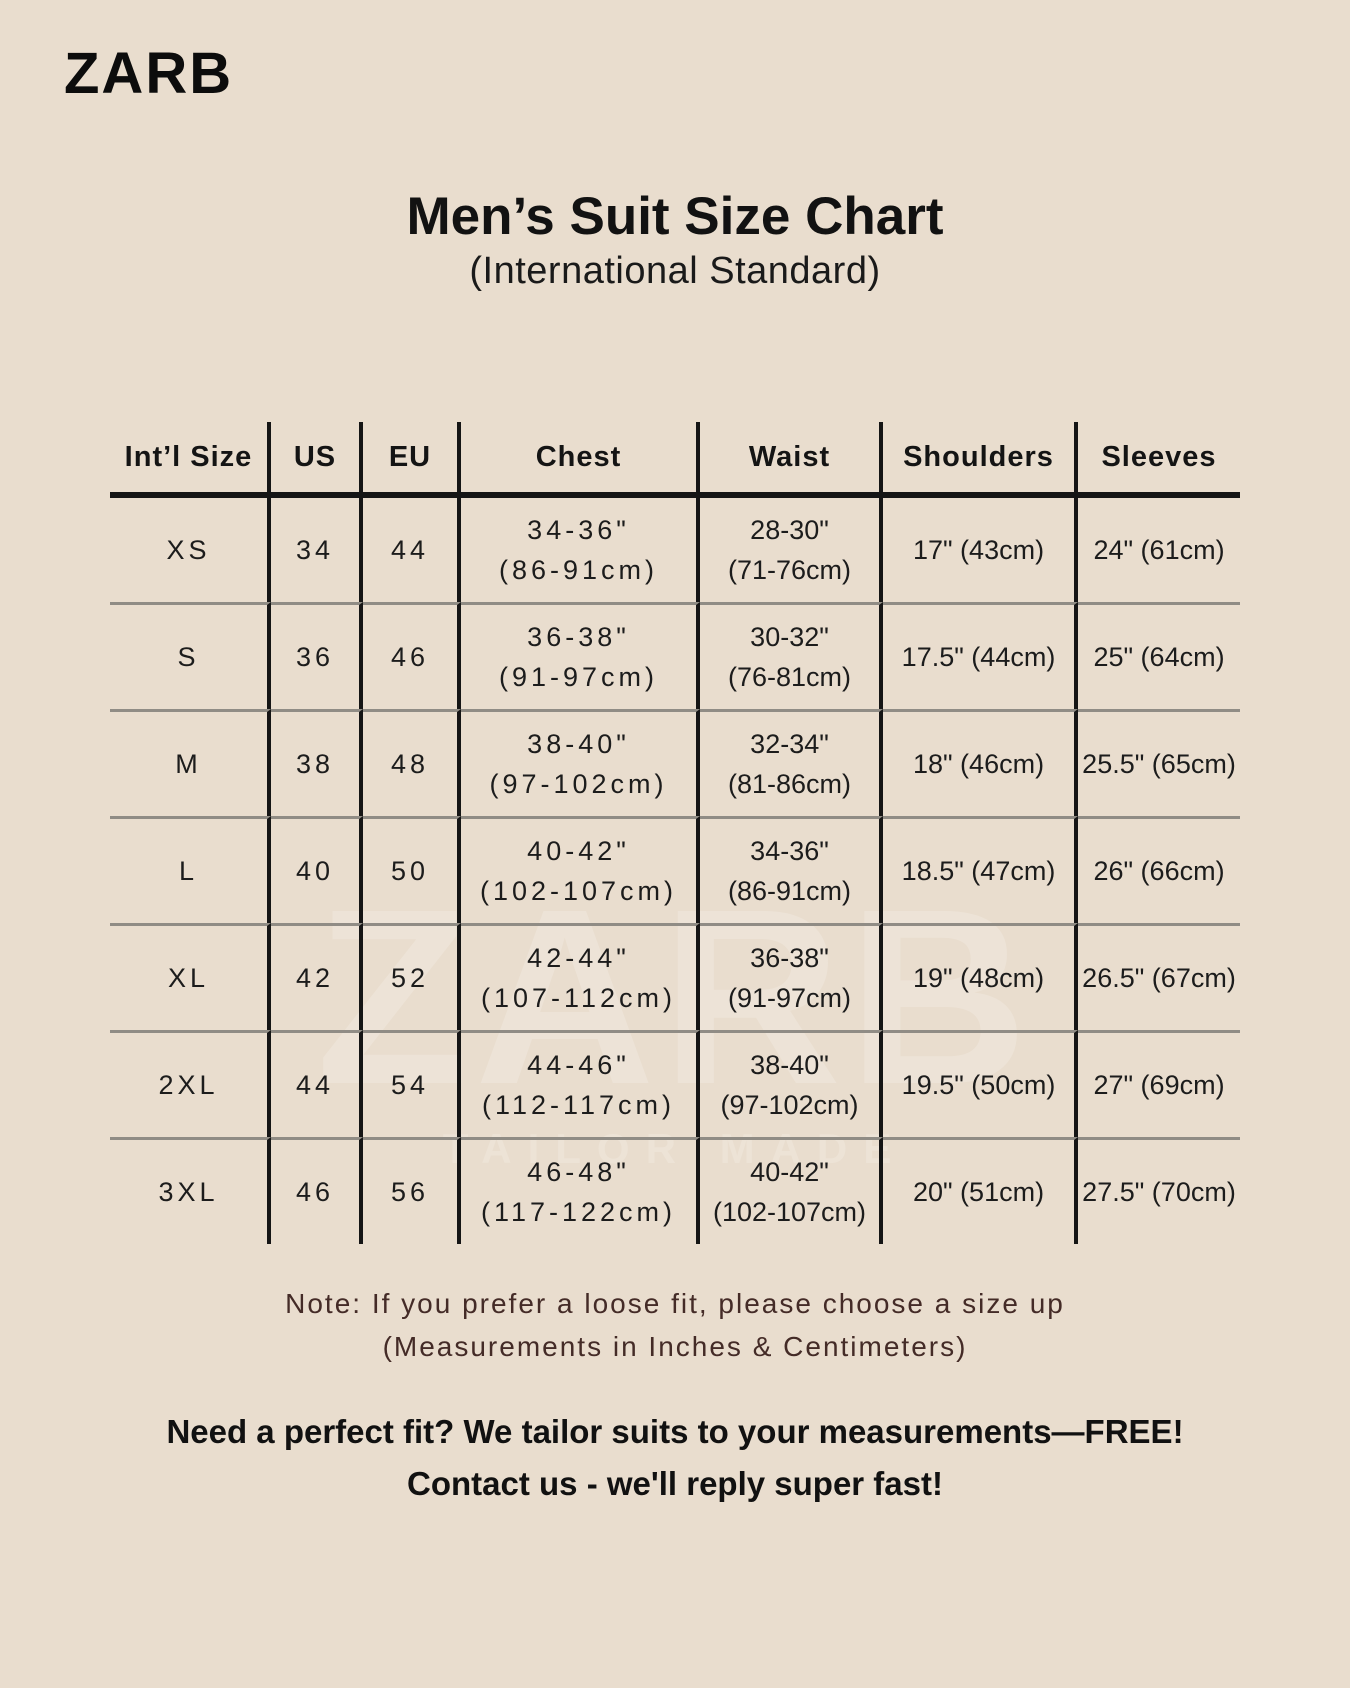 The image size is (1350, 1688). What do you see at coordinates (190, 1190) in the screenshot?
I see `cell-intl-size-3xl: 3XL` at bounding box center [190, 1190].